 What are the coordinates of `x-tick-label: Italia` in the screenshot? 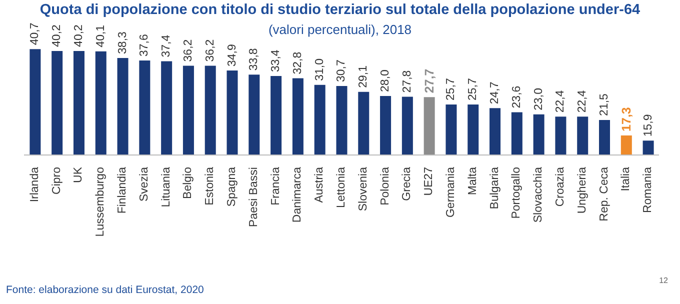 It's located at (626, 179).